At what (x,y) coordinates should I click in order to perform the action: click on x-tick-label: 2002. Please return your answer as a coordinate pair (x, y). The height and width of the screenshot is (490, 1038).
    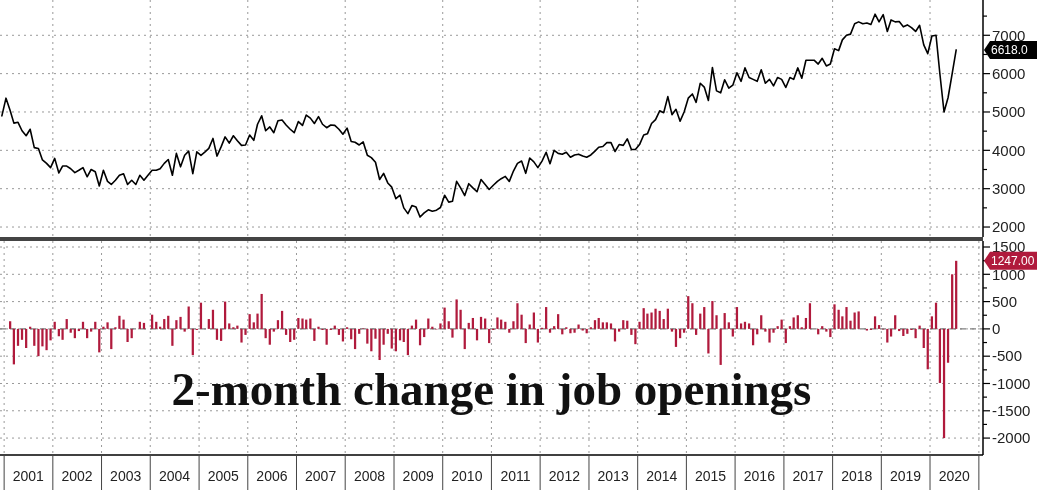
    Looking at the image, I should click on (77, 476).